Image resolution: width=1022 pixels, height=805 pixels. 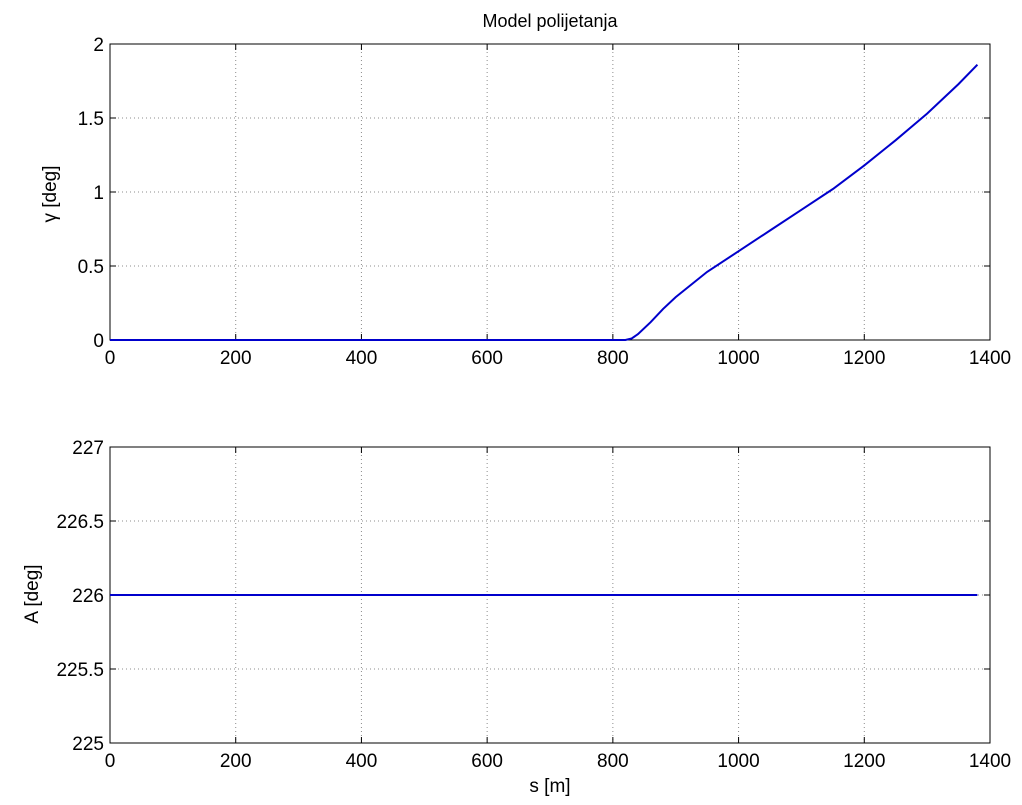 What do you see at coordinates (864, 358) in the screenshot?
I see `gamma-x-tick-label: 1200` at bounding box center [864, 358].